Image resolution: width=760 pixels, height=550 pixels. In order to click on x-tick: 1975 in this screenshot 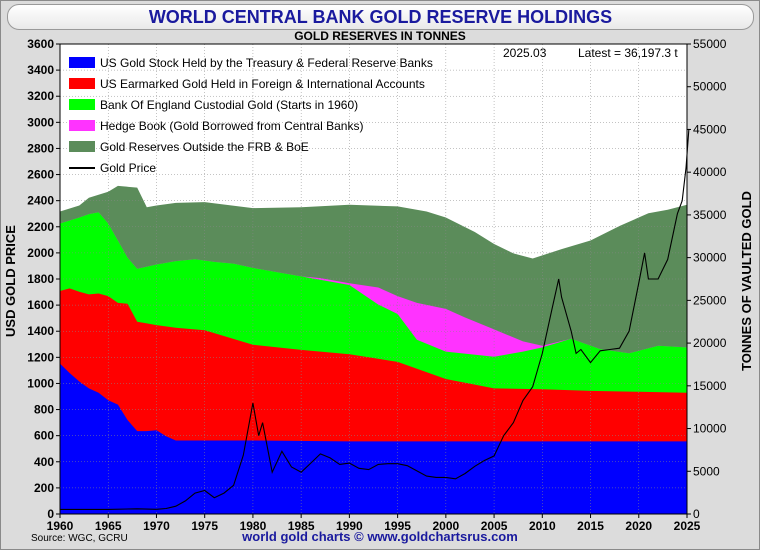, I will do `click(204, 526)`.